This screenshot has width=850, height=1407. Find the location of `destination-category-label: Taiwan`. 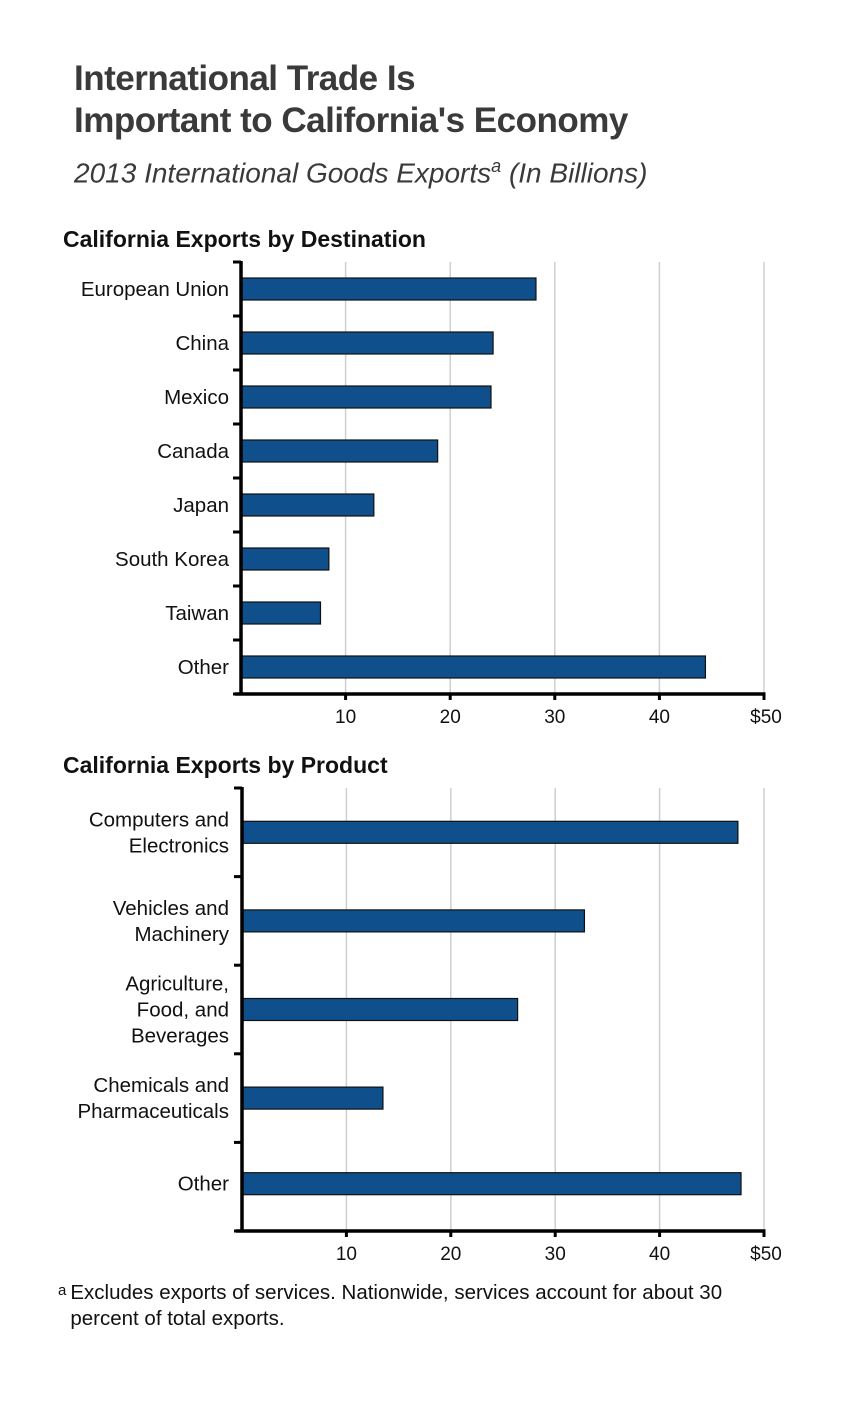

destination-category-label: Taiwan is located at coordinates (197, 613).